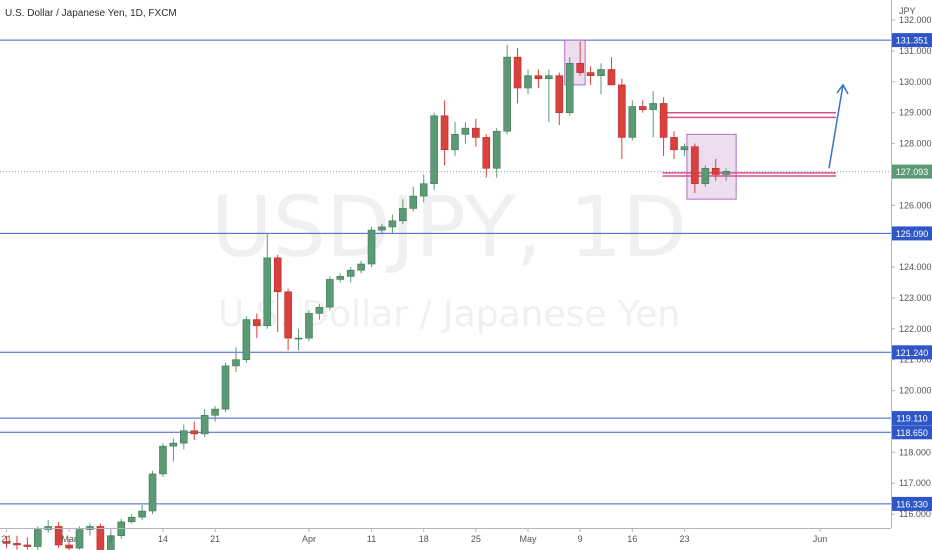 The image size is (932, 550). I want to click on level-badge-label: 118.650, so click(912, 433).